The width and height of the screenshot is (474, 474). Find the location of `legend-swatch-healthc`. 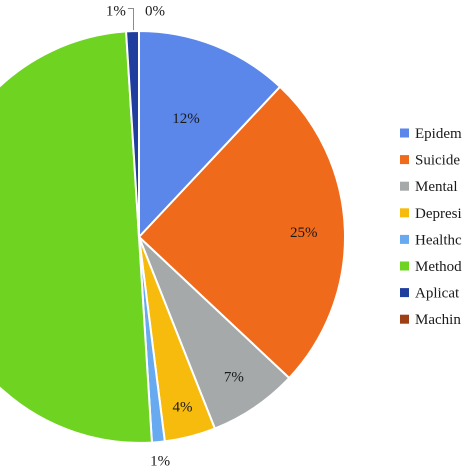

legend-swatch-healthc is located at coordinates (404, 239).